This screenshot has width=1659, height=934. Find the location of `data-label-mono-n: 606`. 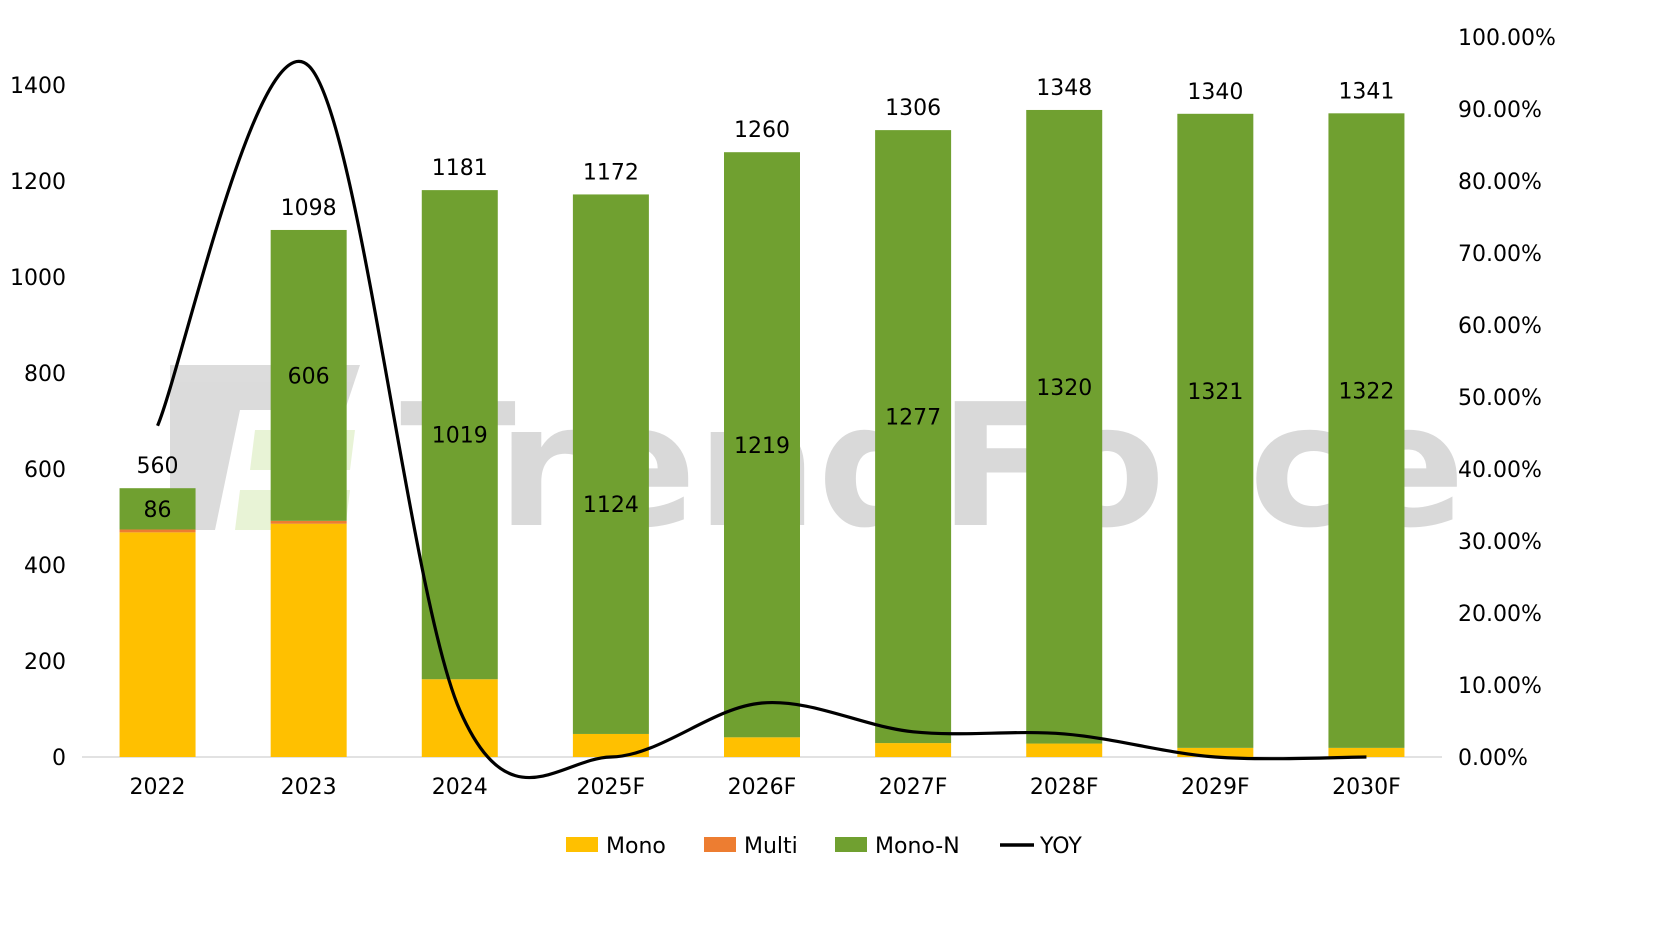

data-label-mono-n: 606 is located at coordinates (309, 376).